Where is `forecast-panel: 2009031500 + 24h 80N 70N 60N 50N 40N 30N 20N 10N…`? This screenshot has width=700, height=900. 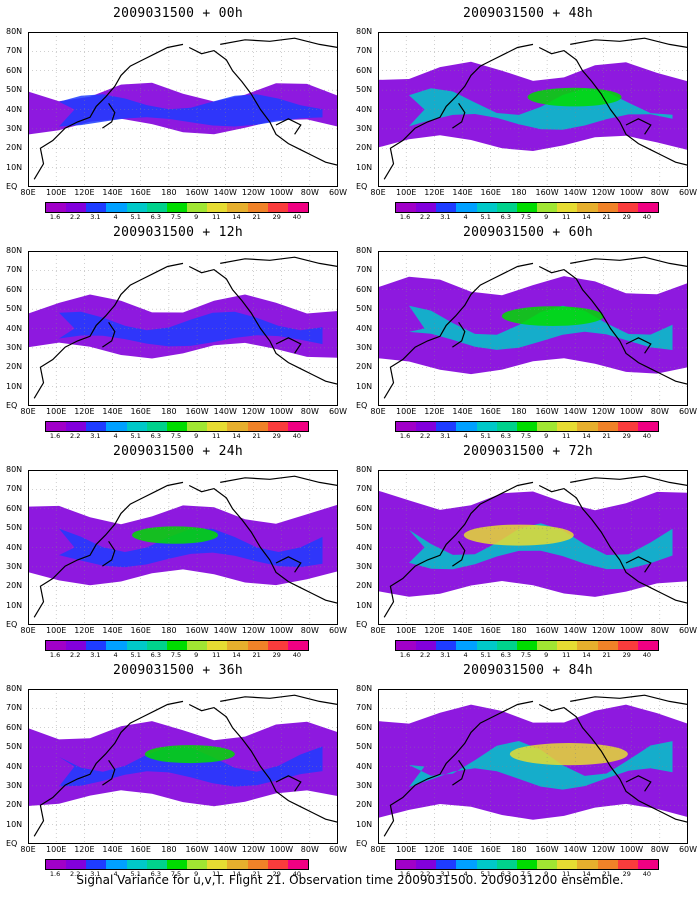 forecast-panel: 2009031500 + 24h 80N 70N 60N 50N 40N 30N 20N 10N… is located at coordinates (177, 551).